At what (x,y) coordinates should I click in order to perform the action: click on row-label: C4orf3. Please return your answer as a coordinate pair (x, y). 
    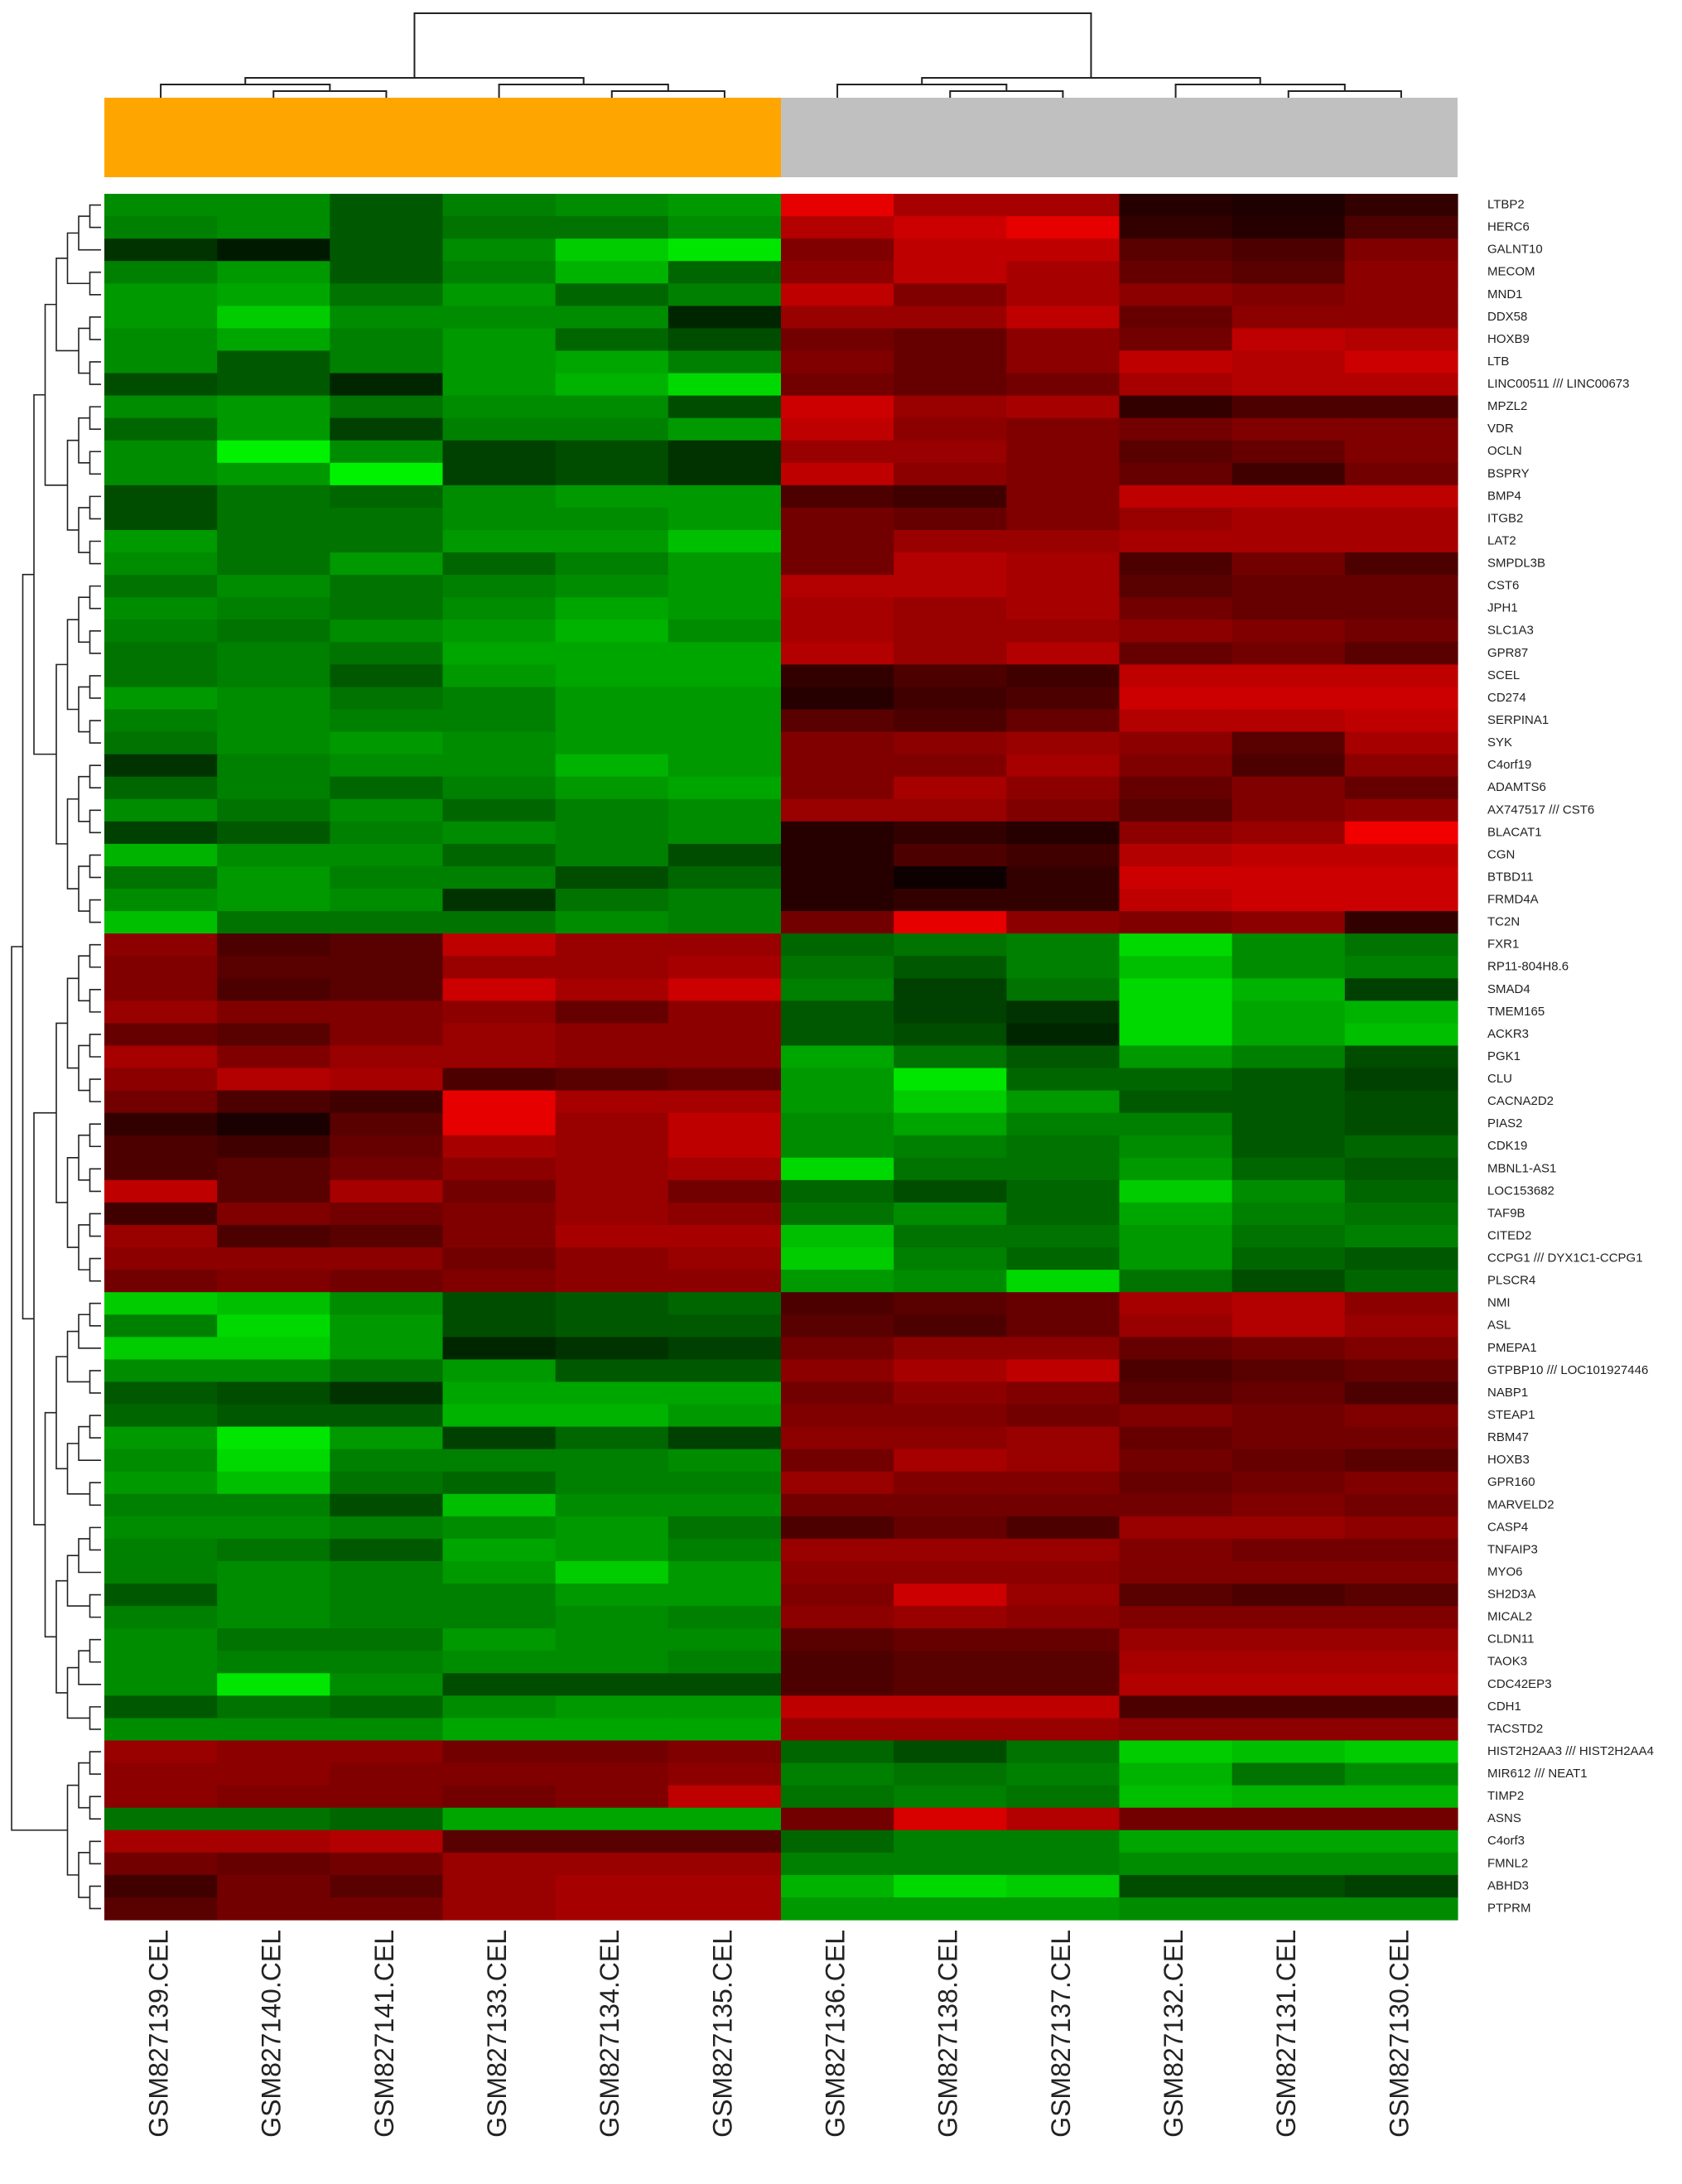
    Looking at the image, I should click on (1506, 1841).